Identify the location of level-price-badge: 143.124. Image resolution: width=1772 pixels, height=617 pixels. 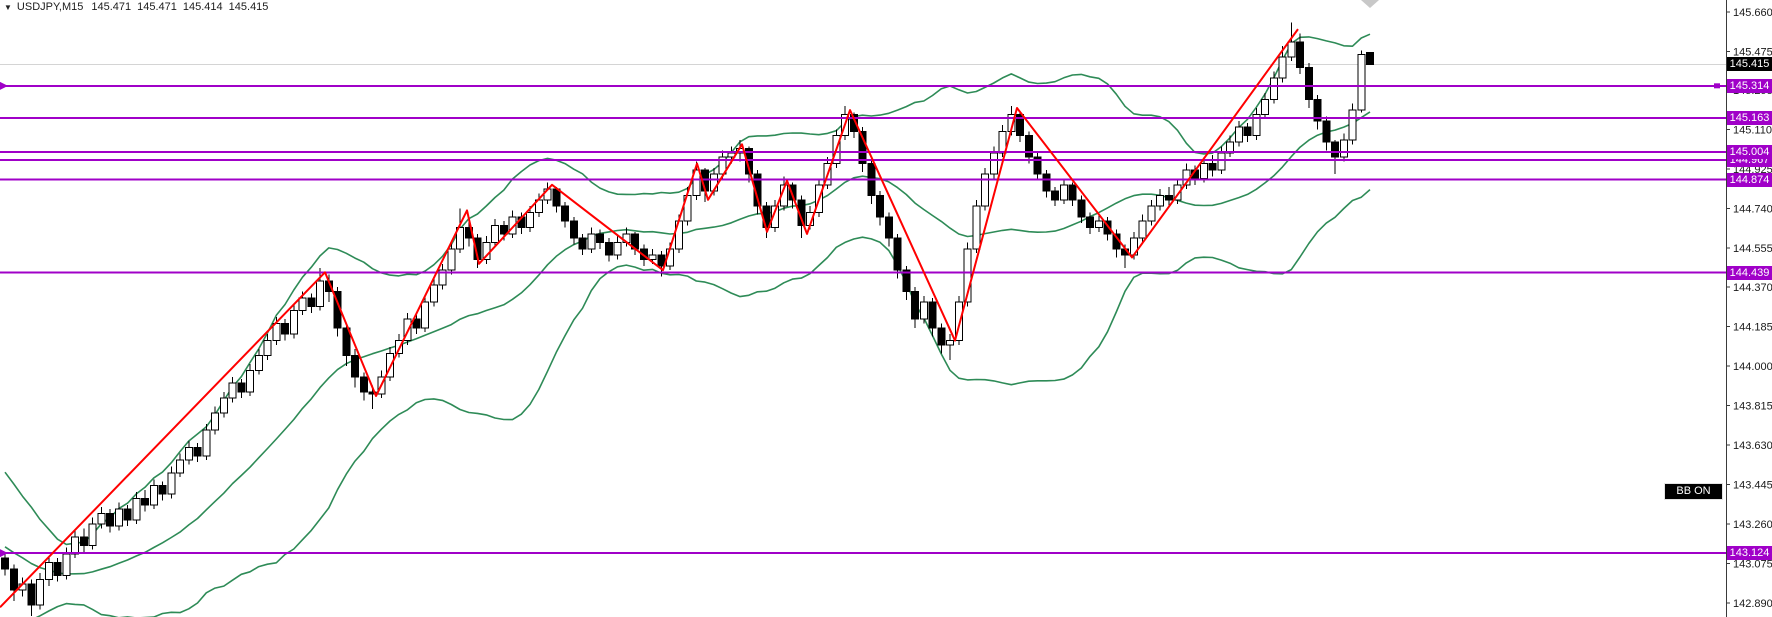
(1749, 553).